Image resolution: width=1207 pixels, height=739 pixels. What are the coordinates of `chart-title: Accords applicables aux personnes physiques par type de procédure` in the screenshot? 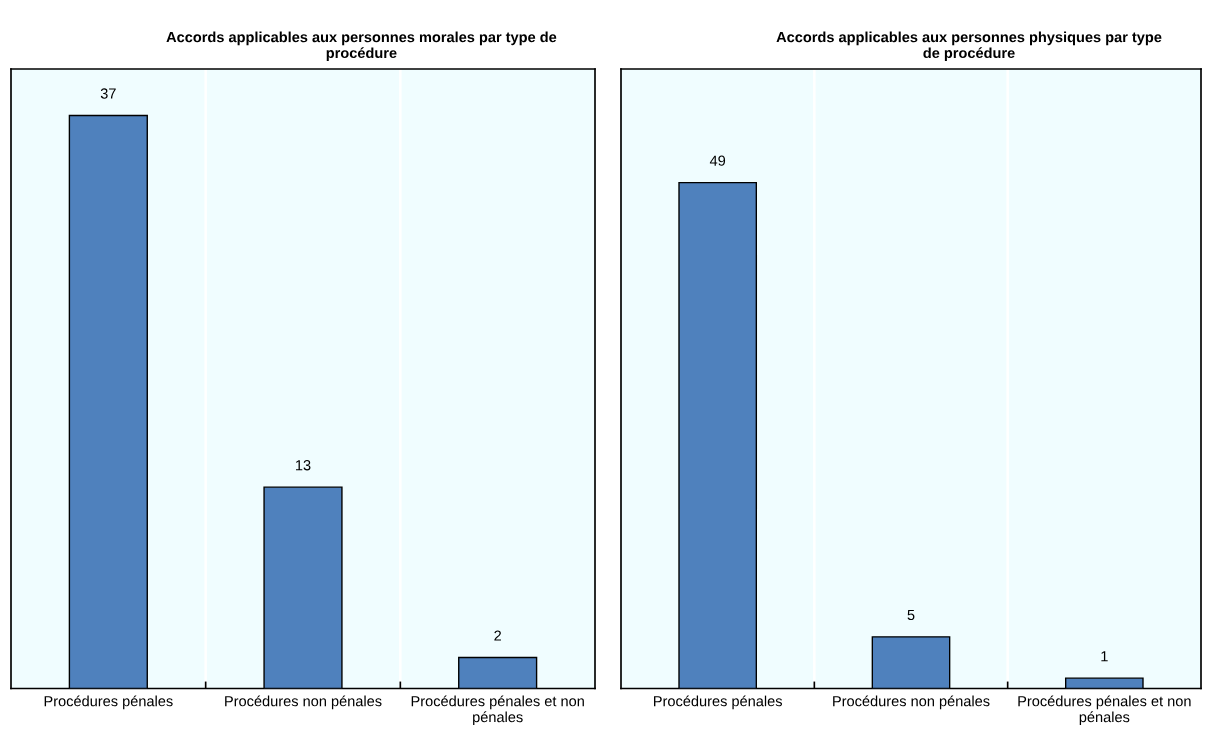 It's located at (969, 46).